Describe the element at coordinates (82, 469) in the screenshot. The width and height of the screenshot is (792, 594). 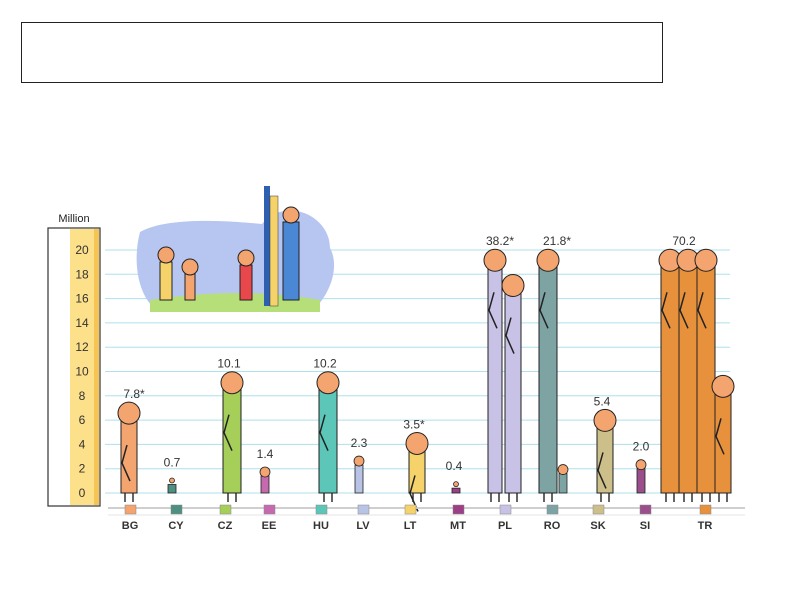
I see `y-tick-label: 2` at that location.